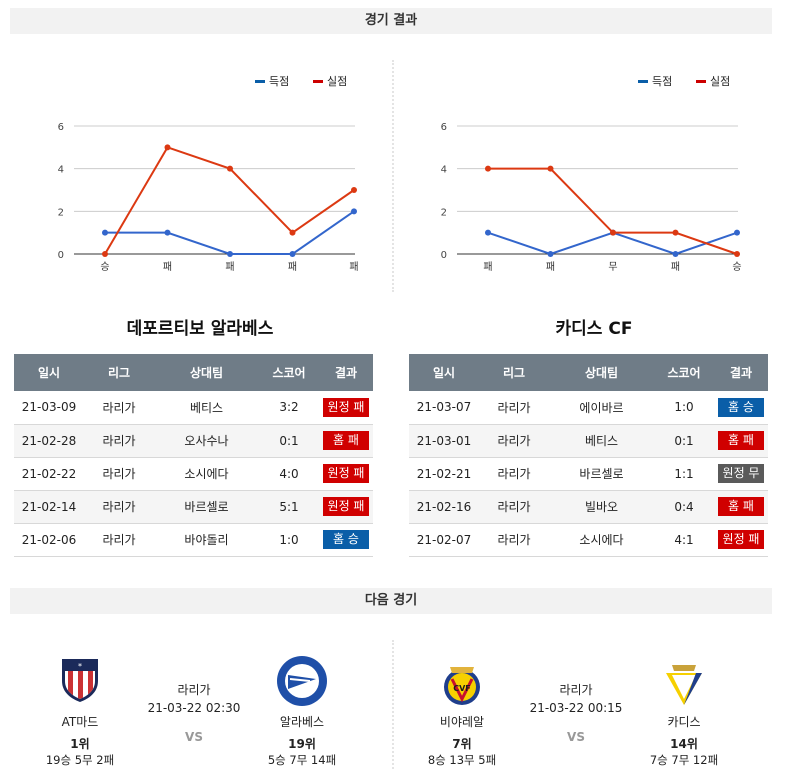  Describe the element at coordinates (462, 760) in the screenshot. I see `team-record: 8승 13무 5패` at that location.